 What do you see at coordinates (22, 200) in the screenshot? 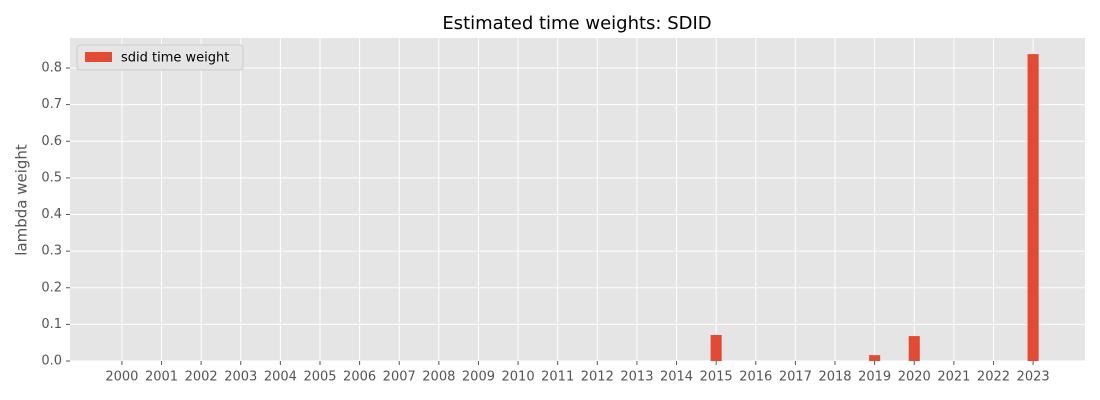
I see `y-axis-label: lambda weight` at bounding box center [22, 200].